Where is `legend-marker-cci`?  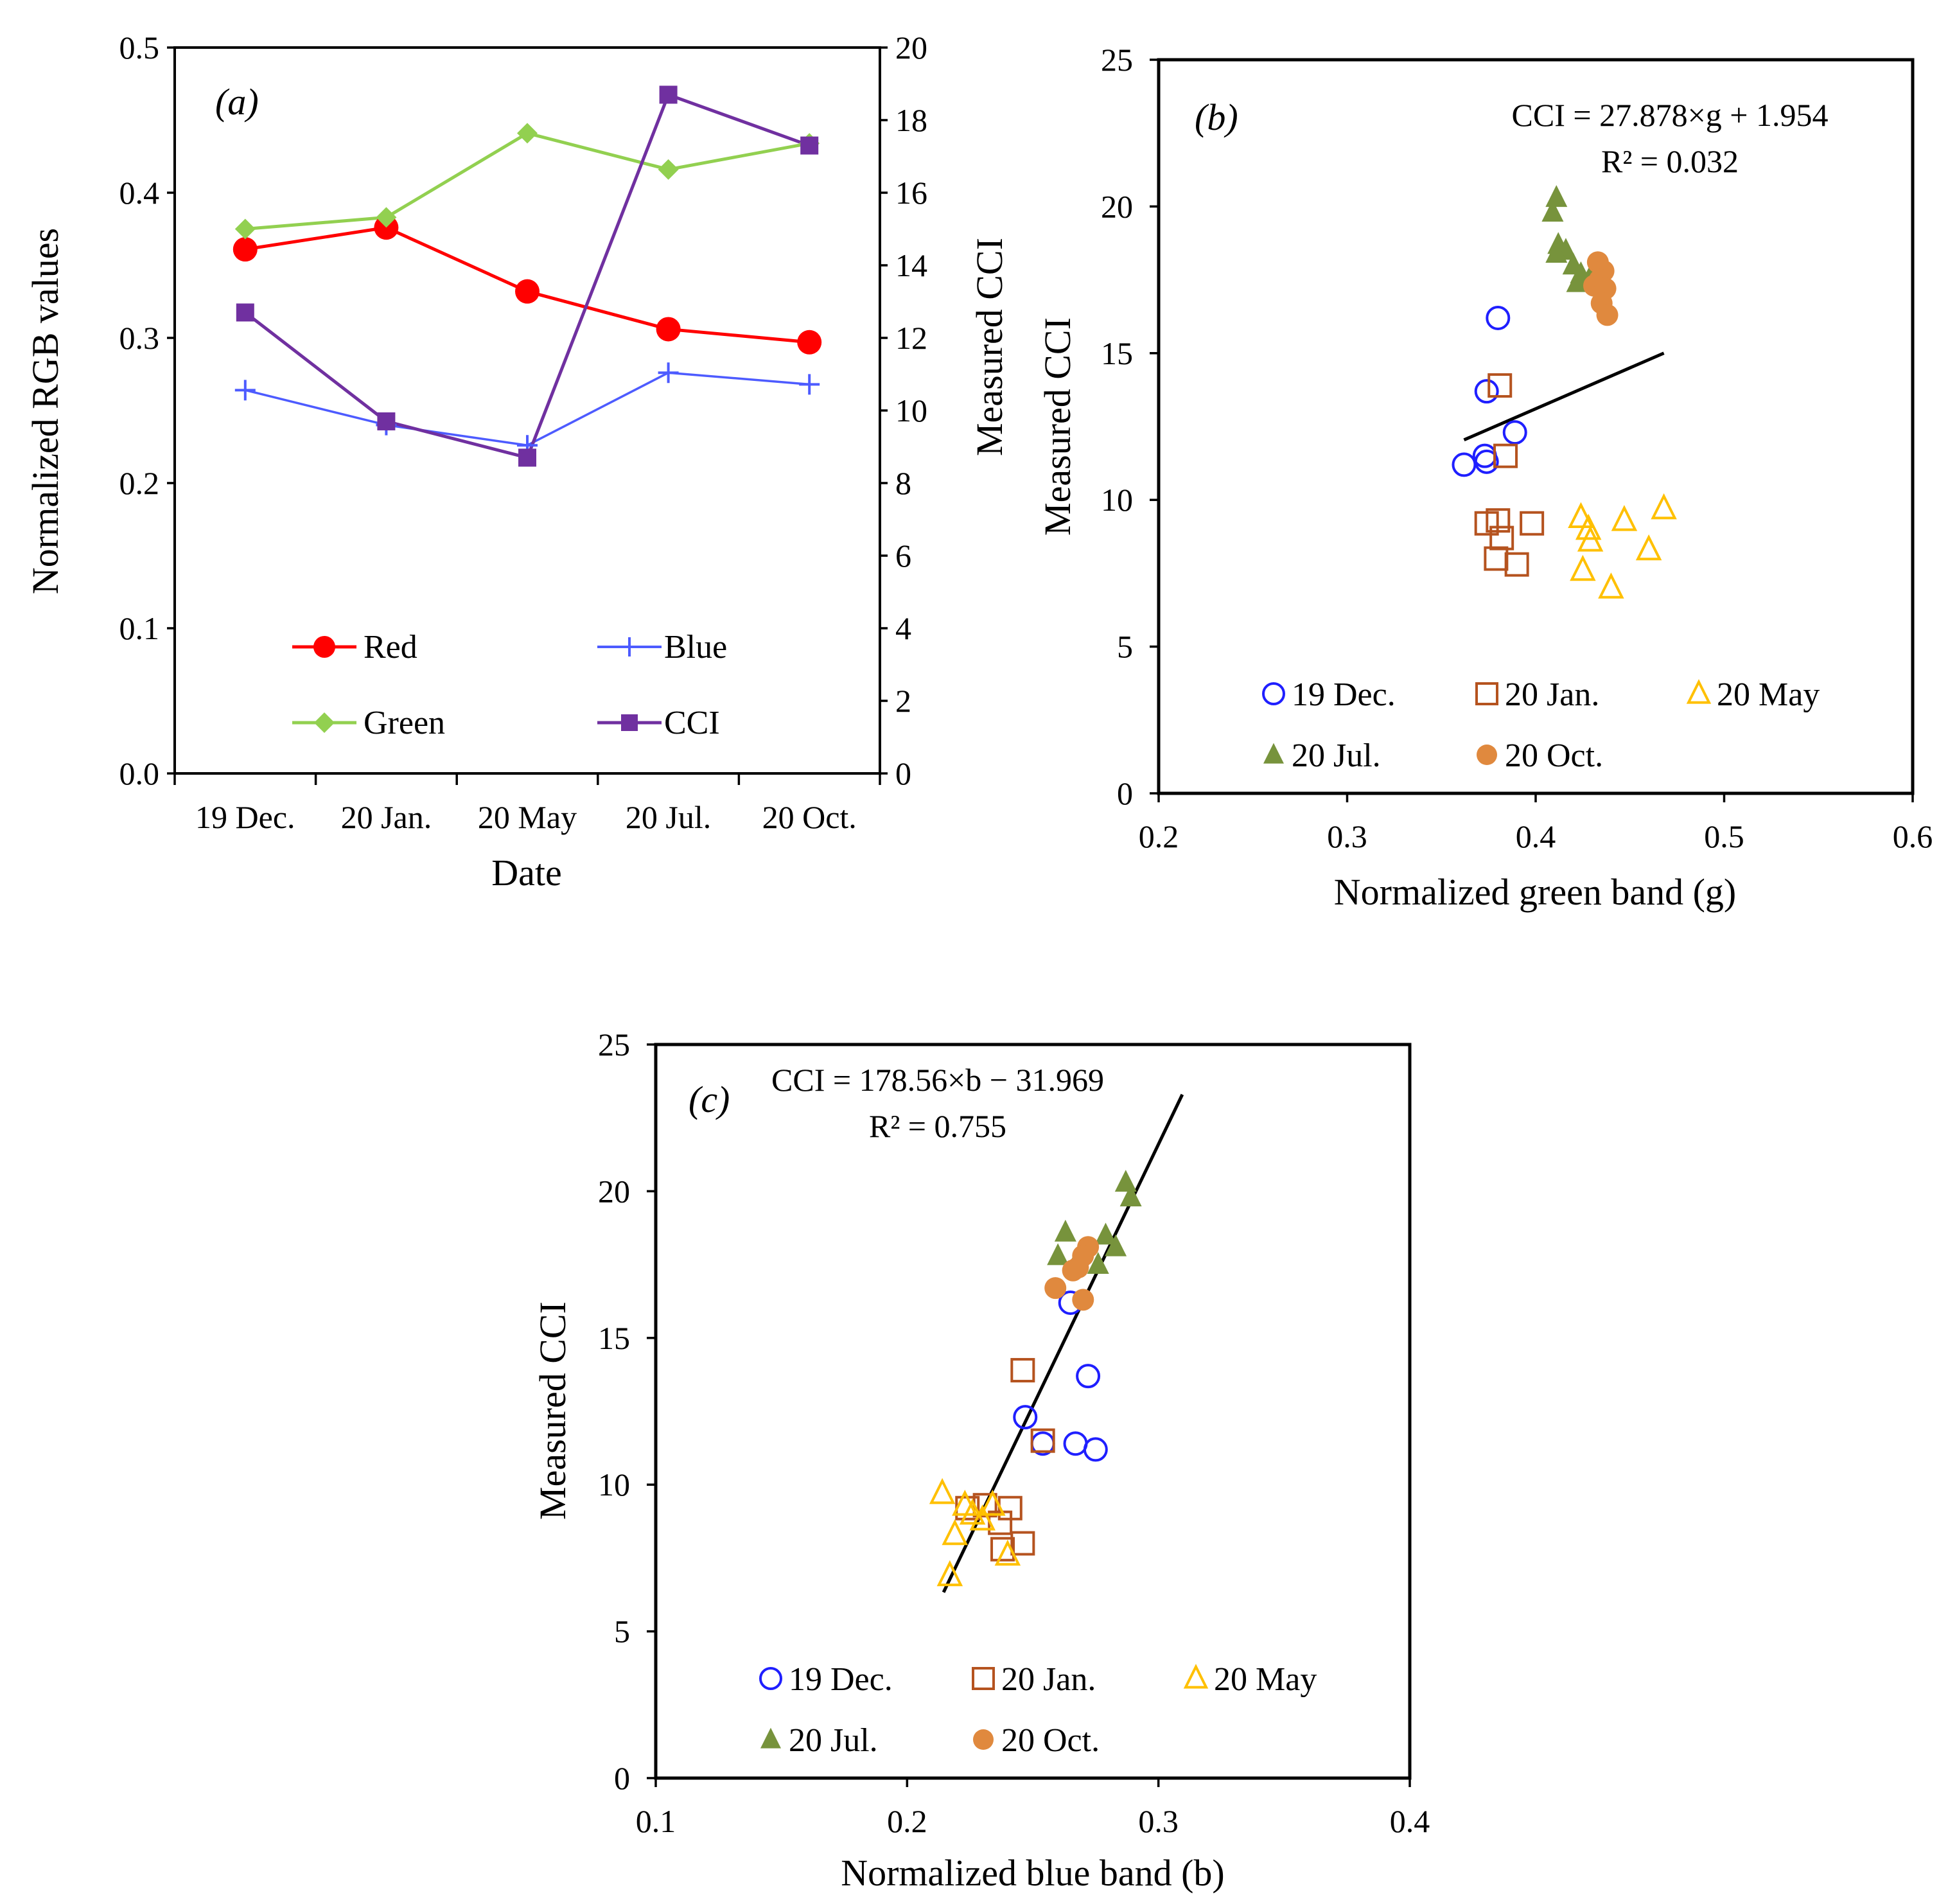
legend-marker-cci is located at coordinates (629, 722).